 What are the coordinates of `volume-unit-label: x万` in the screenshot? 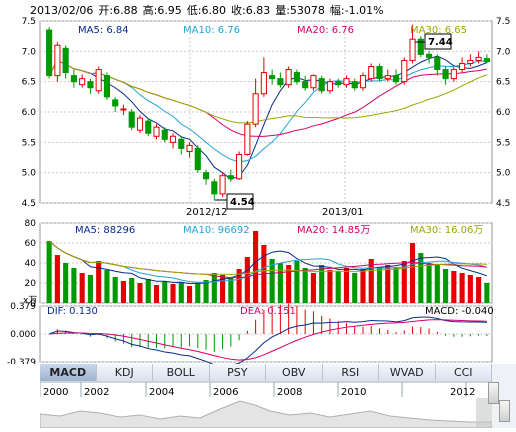 It's located at (30, 301).